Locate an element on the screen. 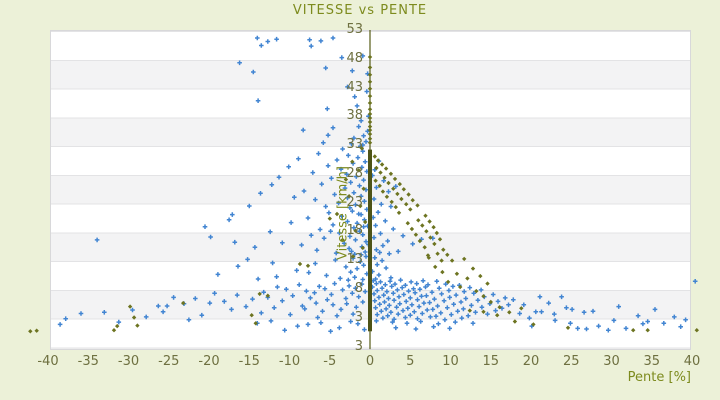 Image resolution: width=720 pixels, height=400 pixels. x-tick-label: 0 is located at coordinates (370, 361).